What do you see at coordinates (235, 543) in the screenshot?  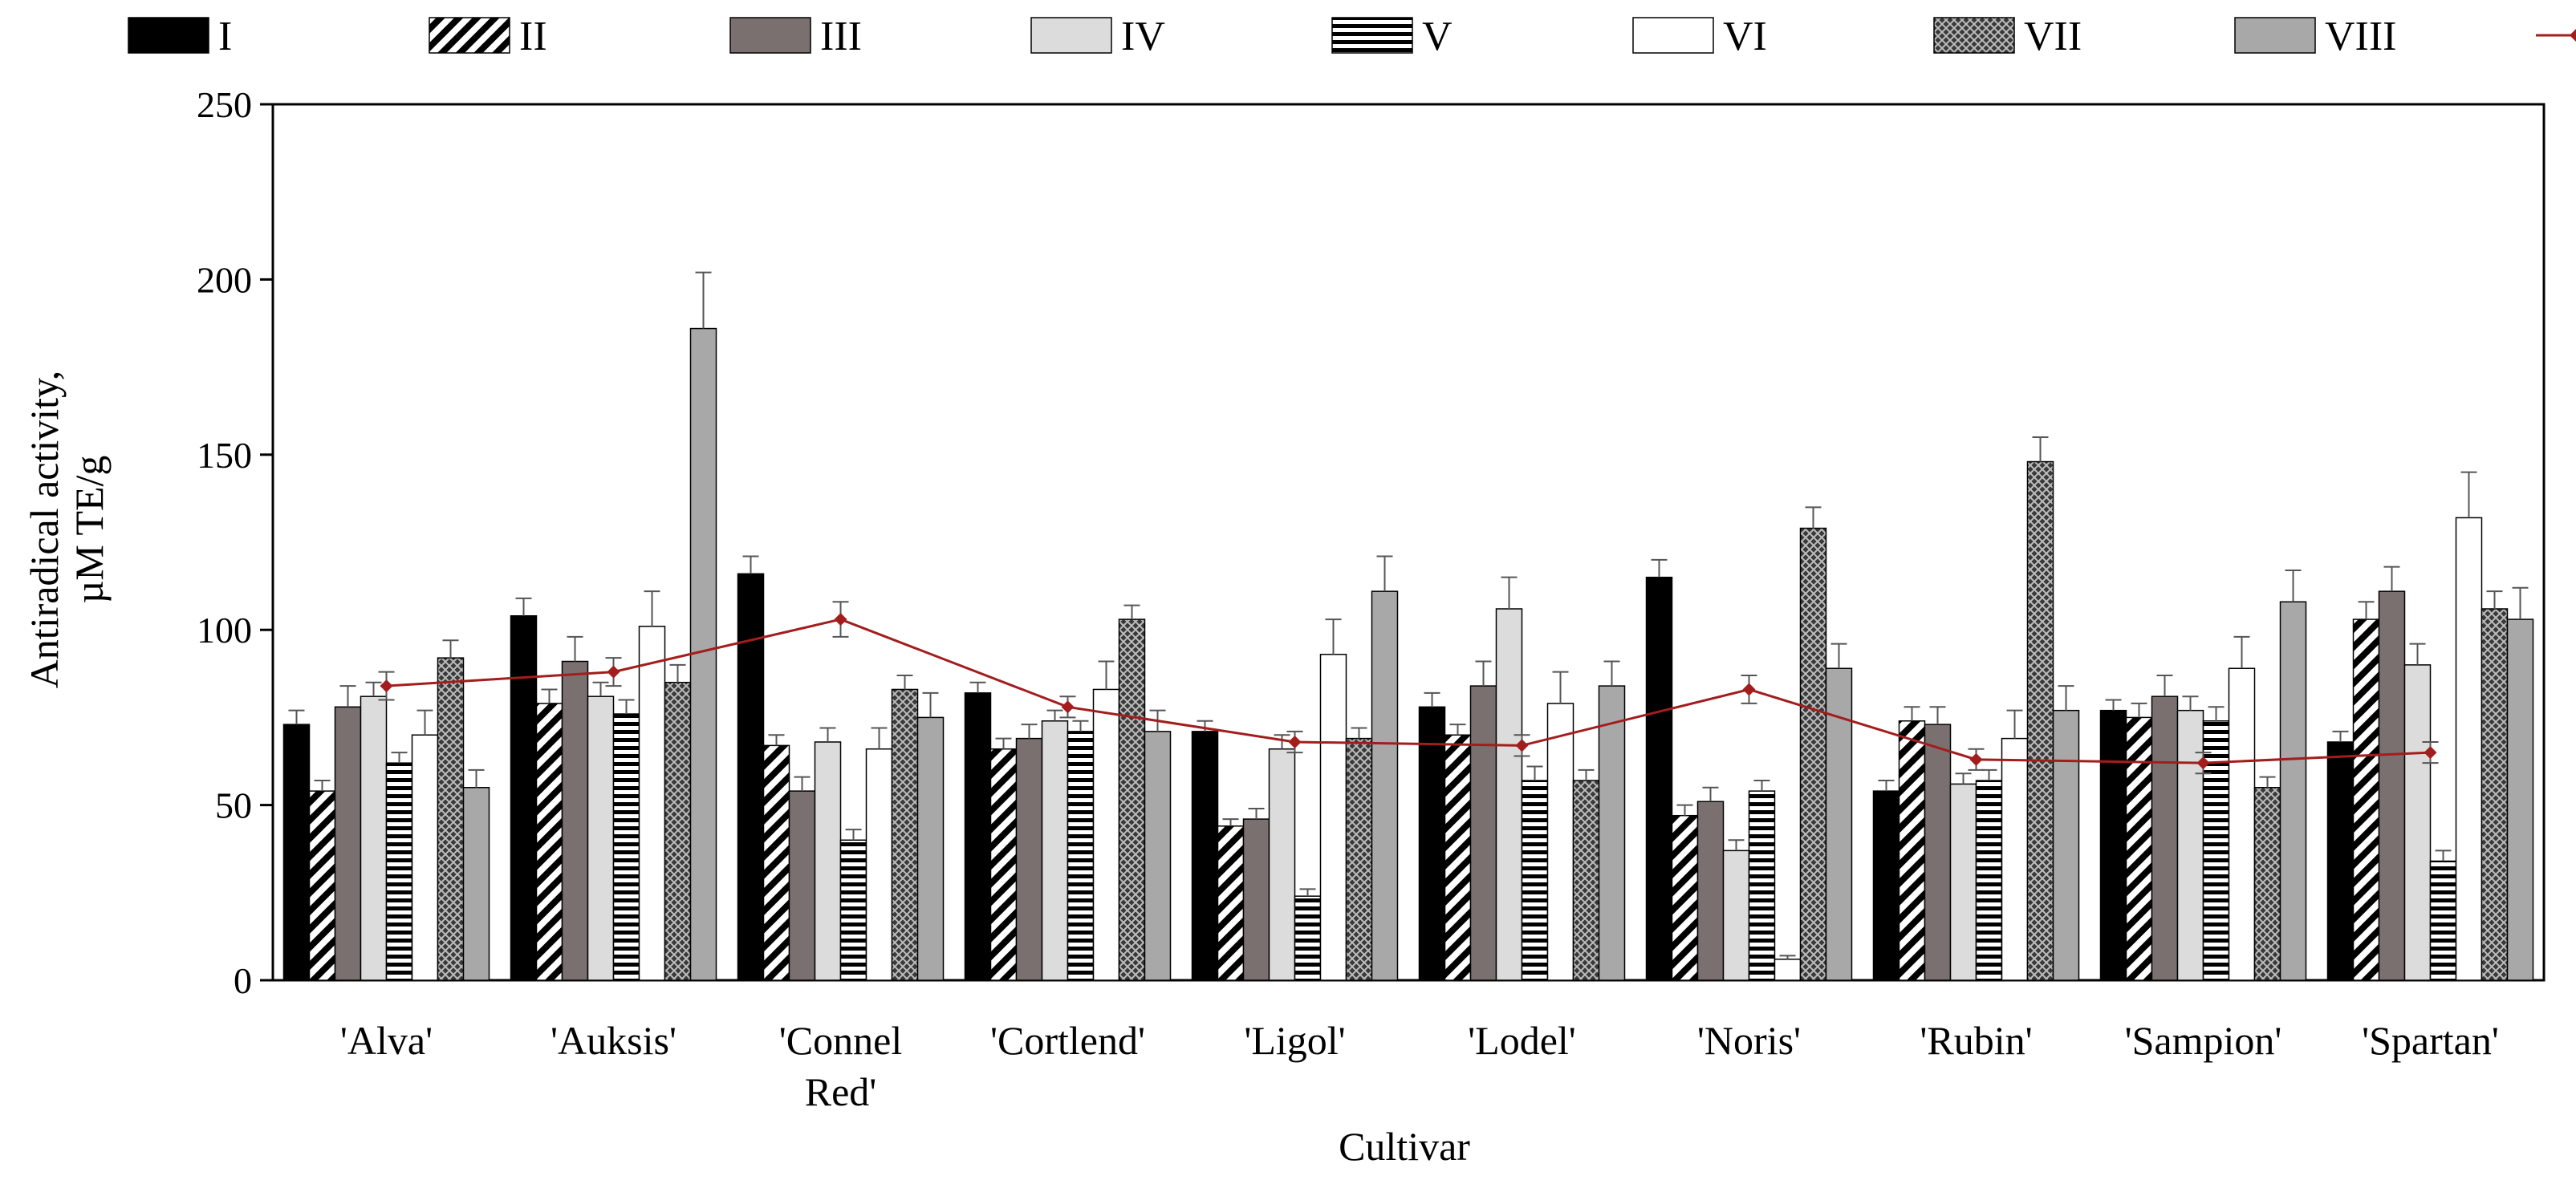 I see `y-axis: 0 50 100 150 200 250` at bounding box center [235, 543].